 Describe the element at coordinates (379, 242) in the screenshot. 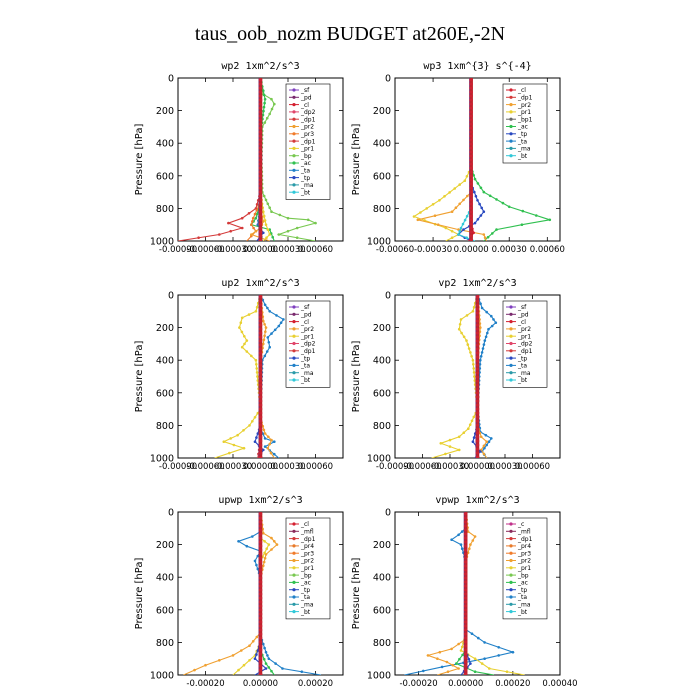

I see `y-tick-label: 1000` at that location.